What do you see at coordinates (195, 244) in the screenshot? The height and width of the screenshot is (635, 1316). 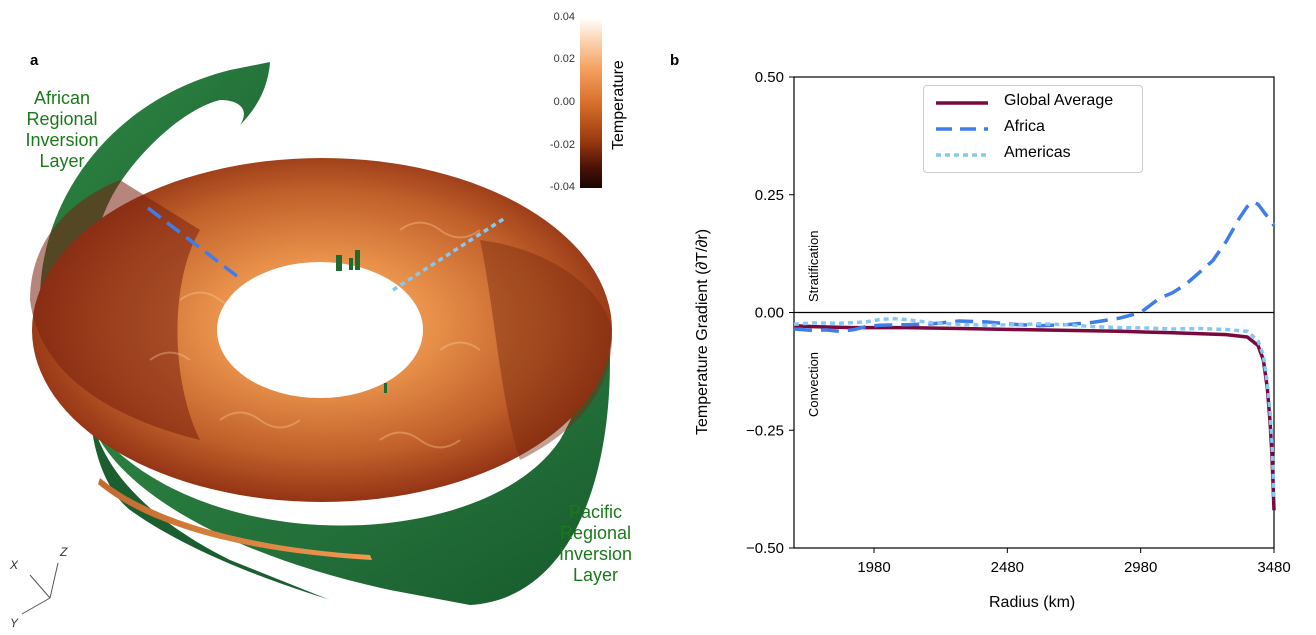 I see `africa-profile-line` at bounding box center [195, 244].